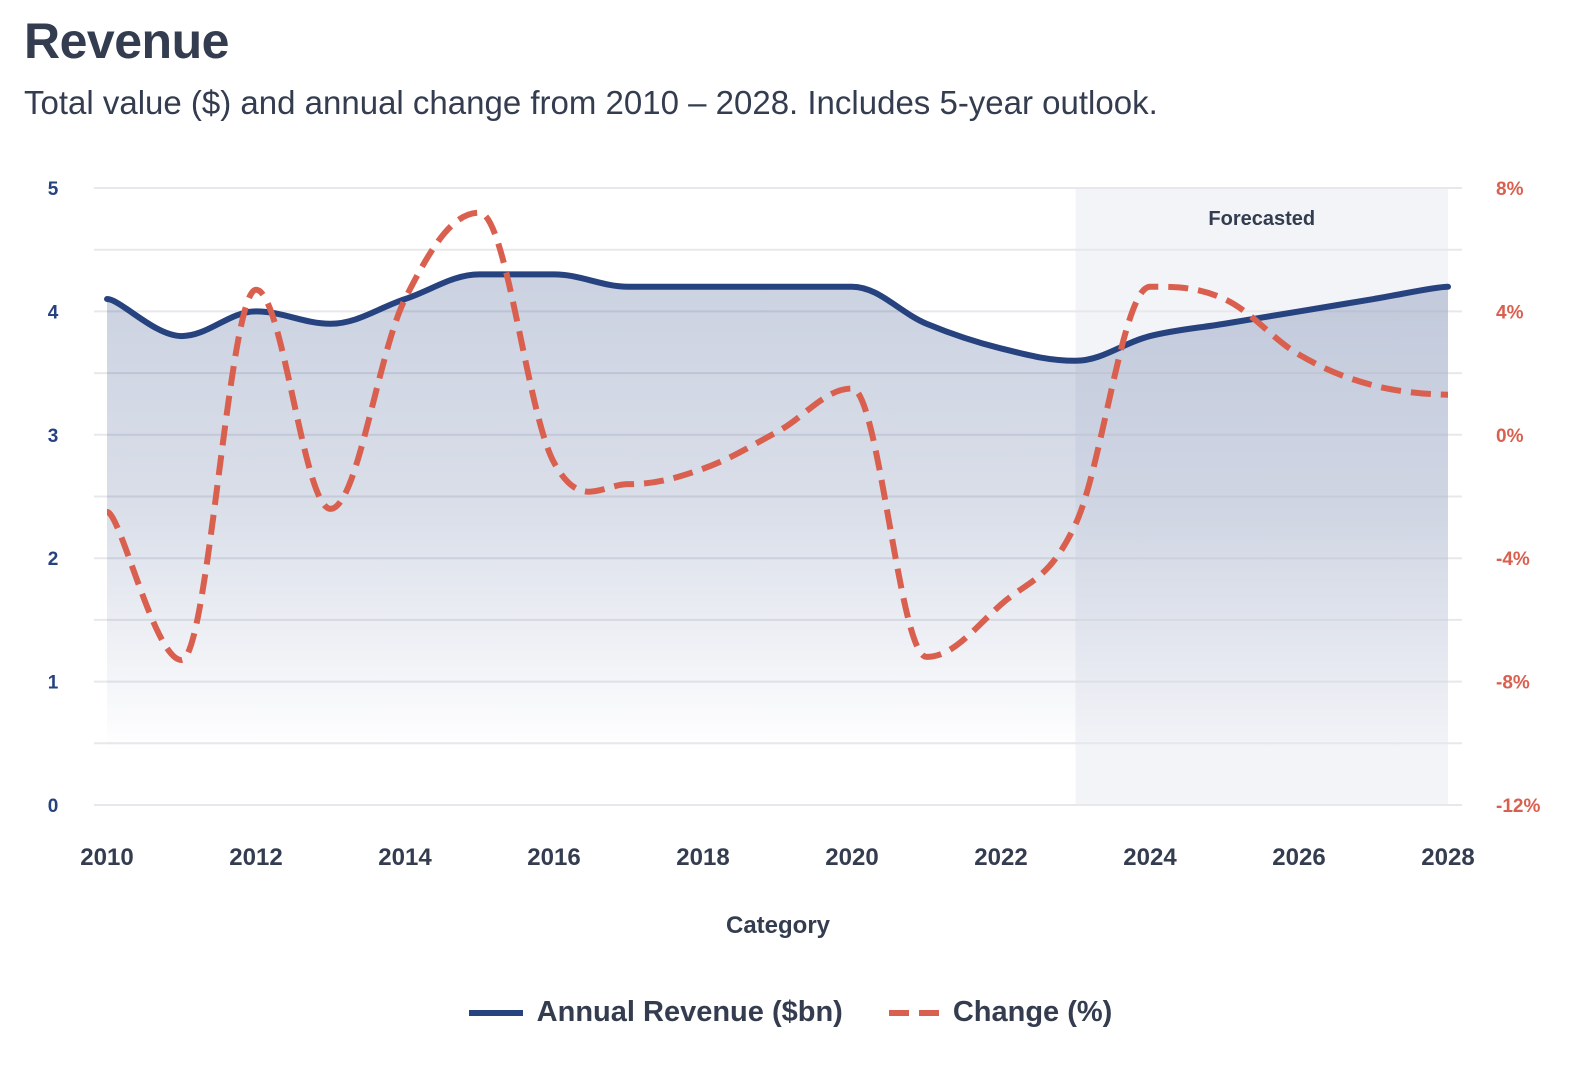 This screenshot has width=1581, height=1082. Describe the element at coordinates (778, 925) in the screenshot. I see `x-axis-label: Category` at that location.